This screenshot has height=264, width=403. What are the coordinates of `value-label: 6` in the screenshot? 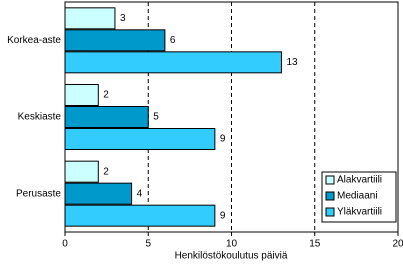 It's located at (173, 40).